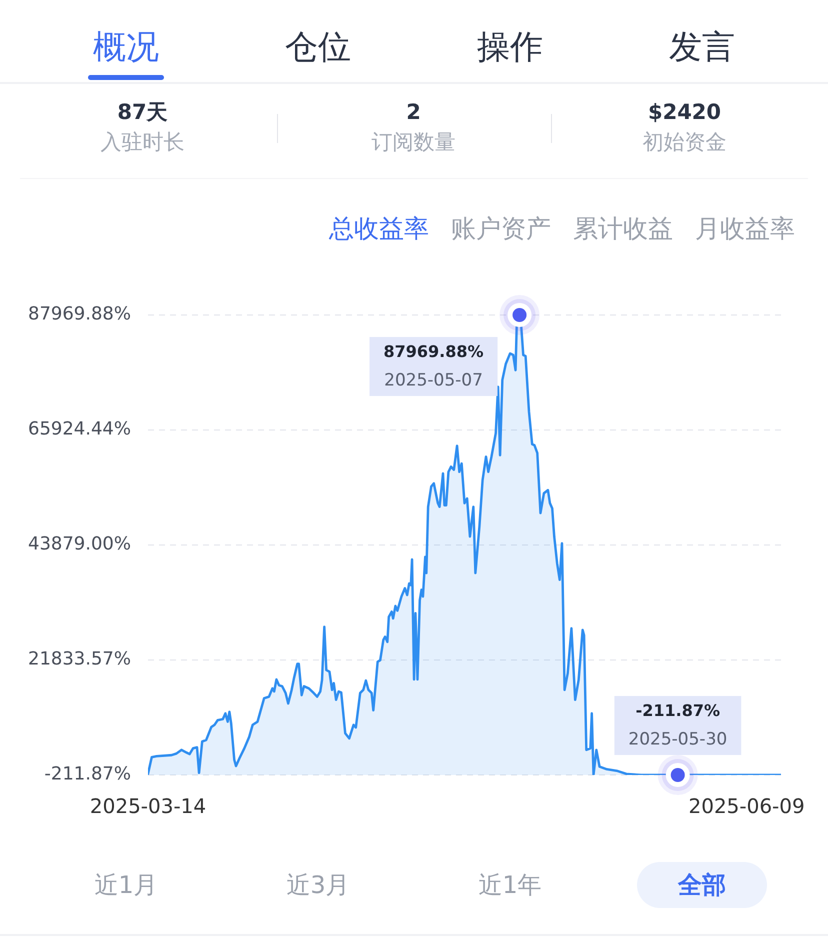  Describe the element at coordinates (623, 228) in the screenshot. I see `text: 累计收益` at that location.